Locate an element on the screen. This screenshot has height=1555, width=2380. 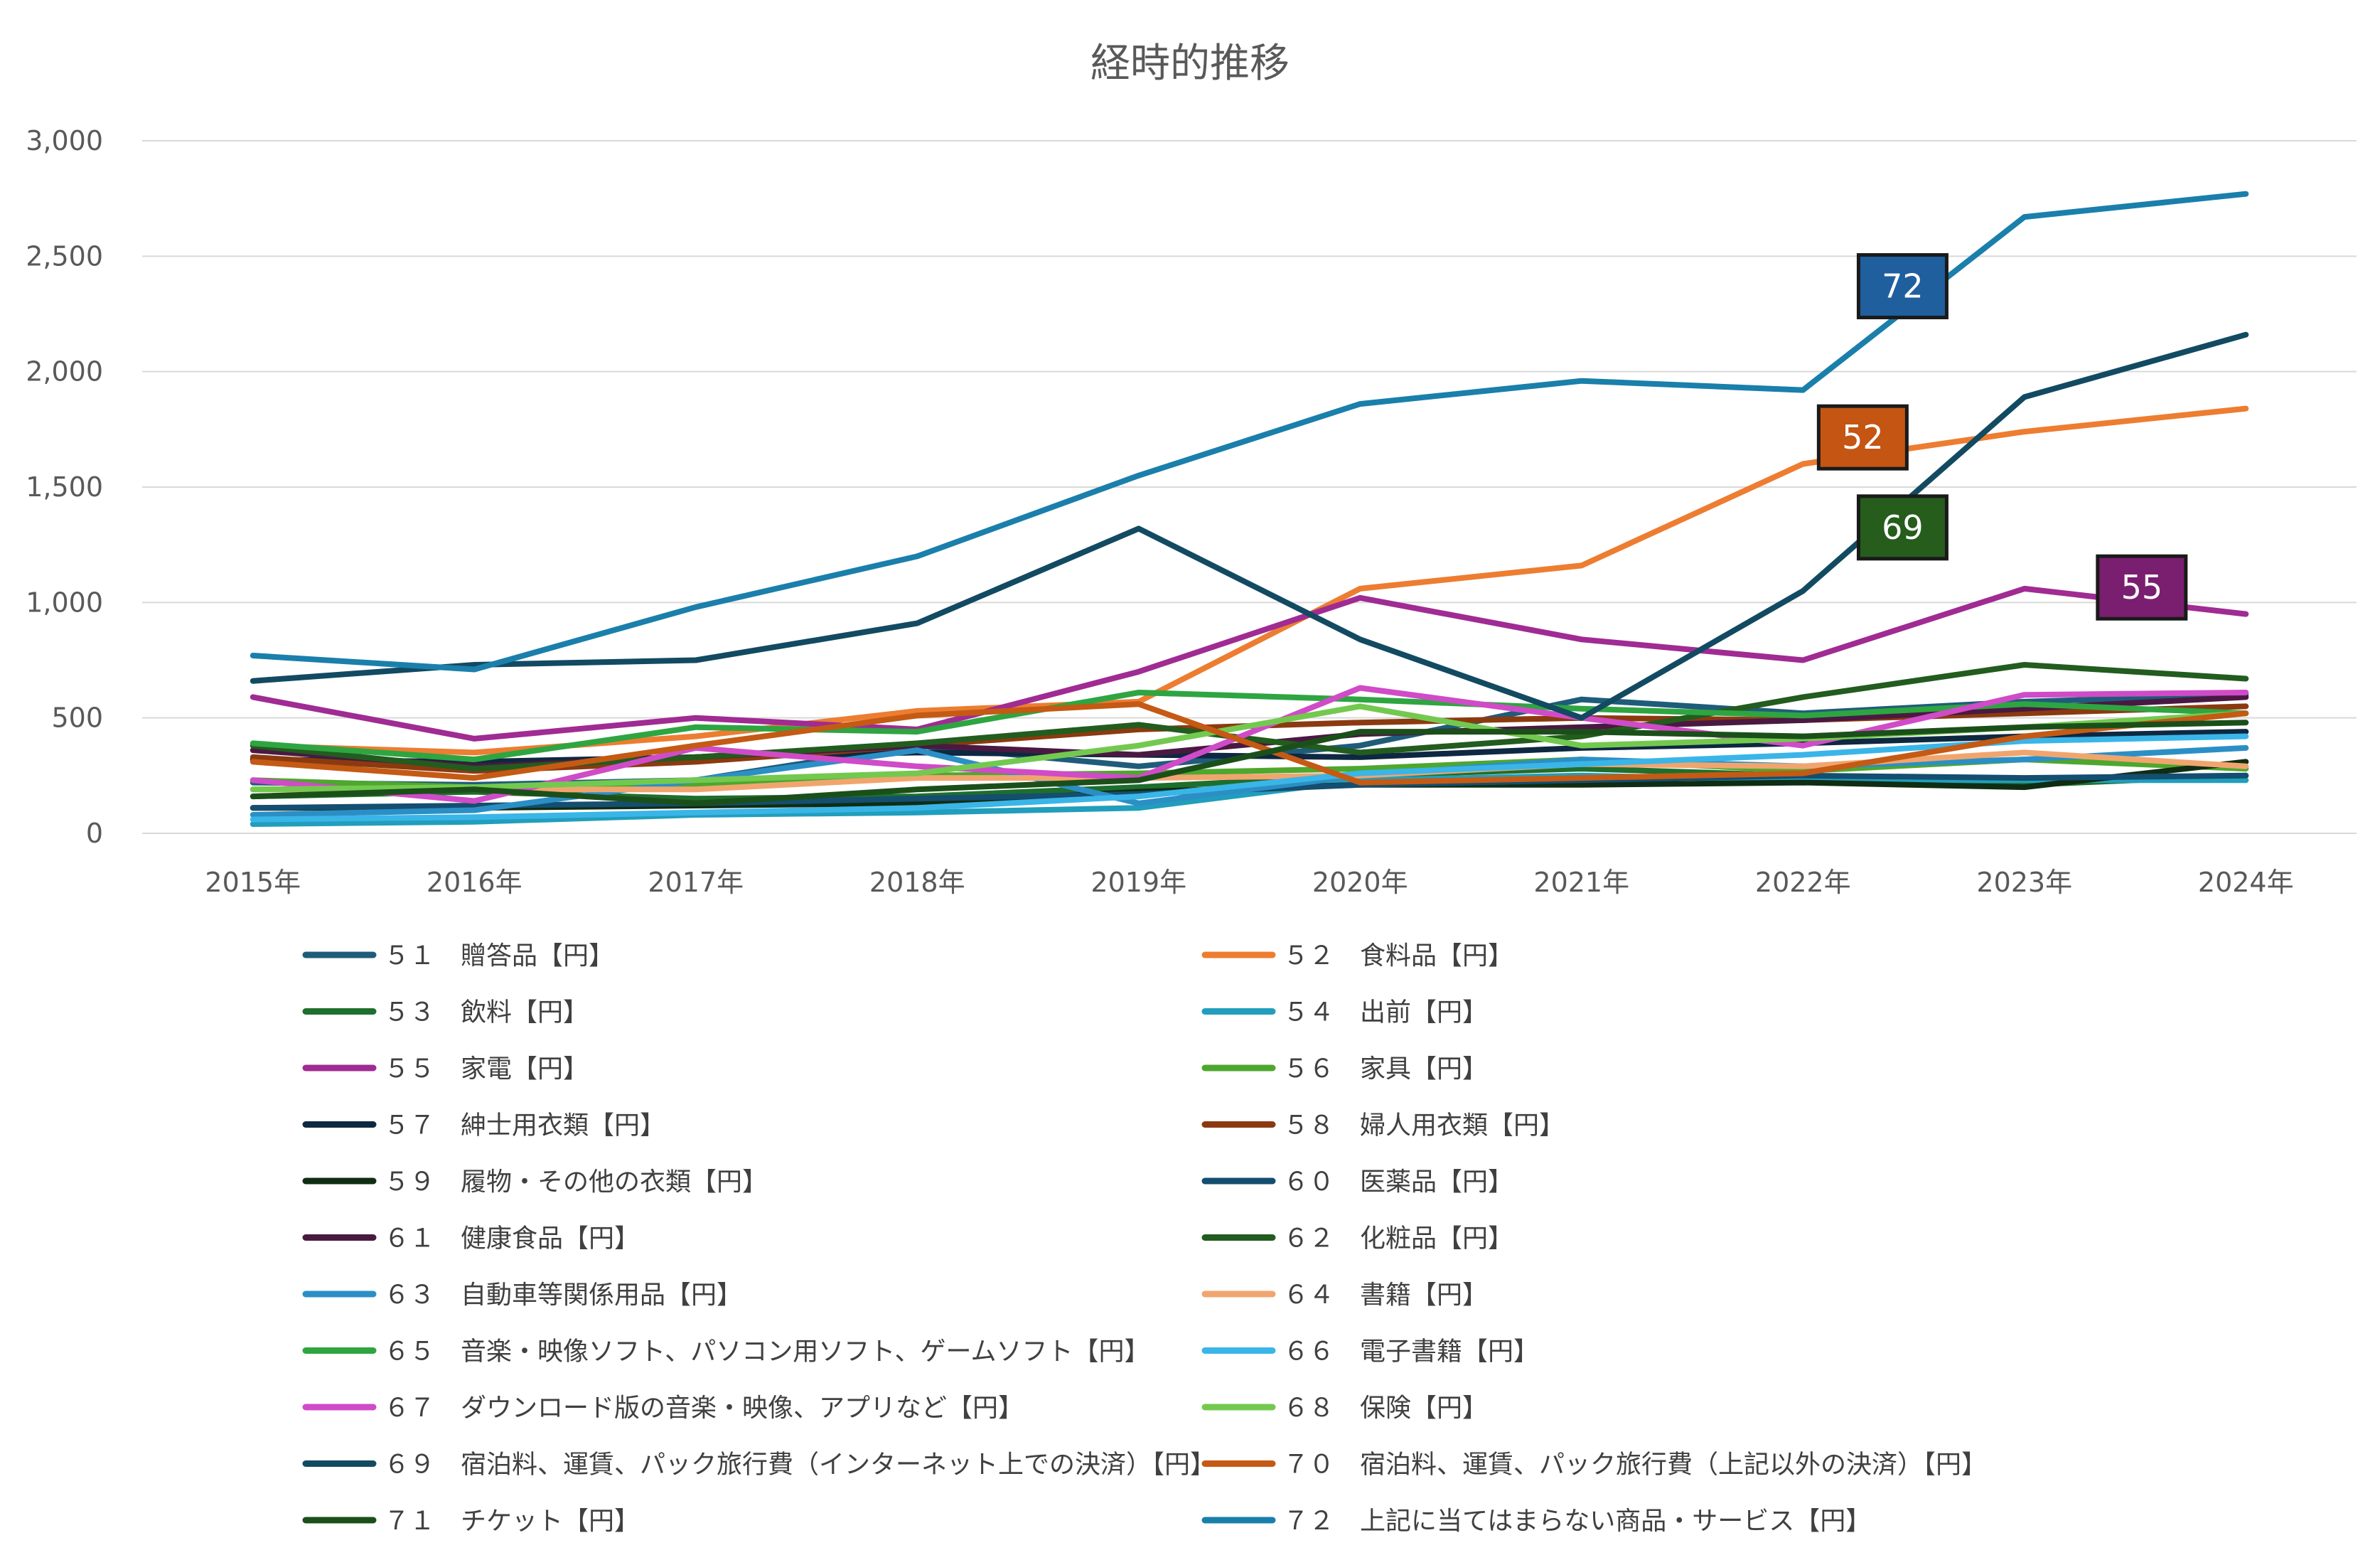
series-callouts: 72 52 69 55 is located at coordinates (2002, 437).